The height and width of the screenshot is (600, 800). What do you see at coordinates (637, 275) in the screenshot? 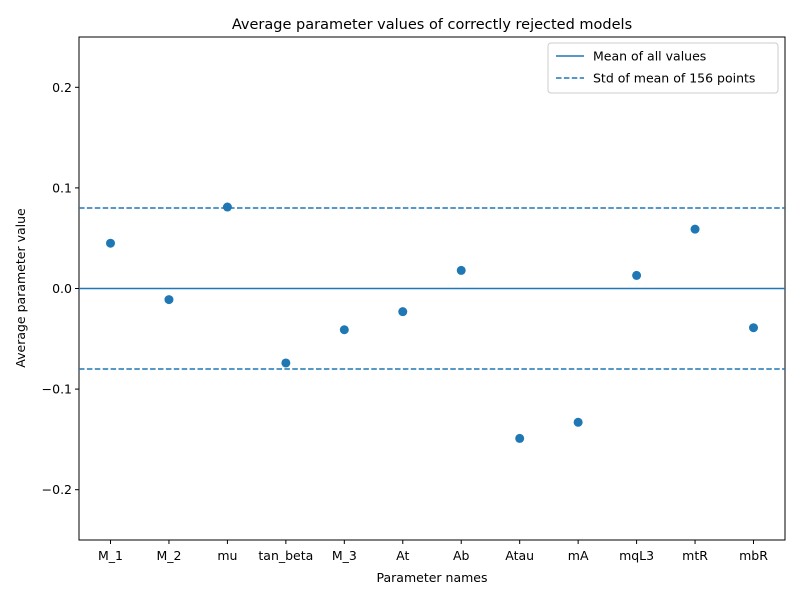
I see `data-point-mqL3` at bounding box center [637, 275].